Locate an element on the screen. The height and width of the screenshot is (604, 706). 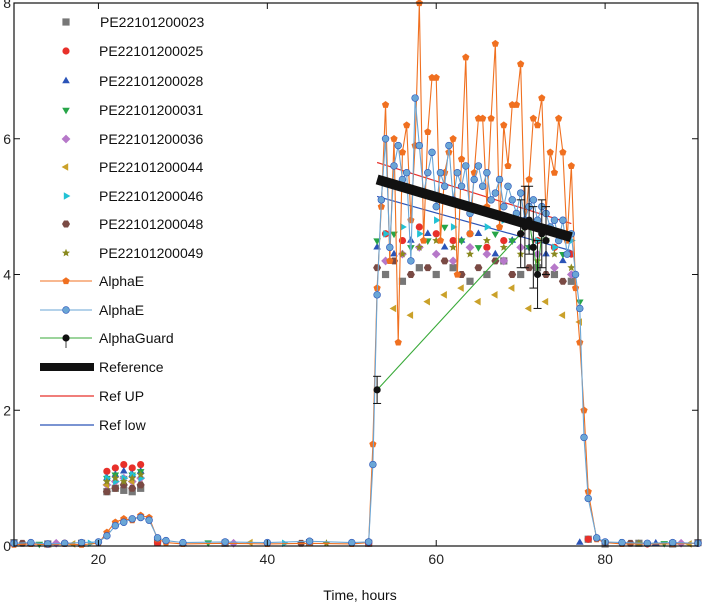
legend-label: PE22101200044 is located at coordinates (151, 167).